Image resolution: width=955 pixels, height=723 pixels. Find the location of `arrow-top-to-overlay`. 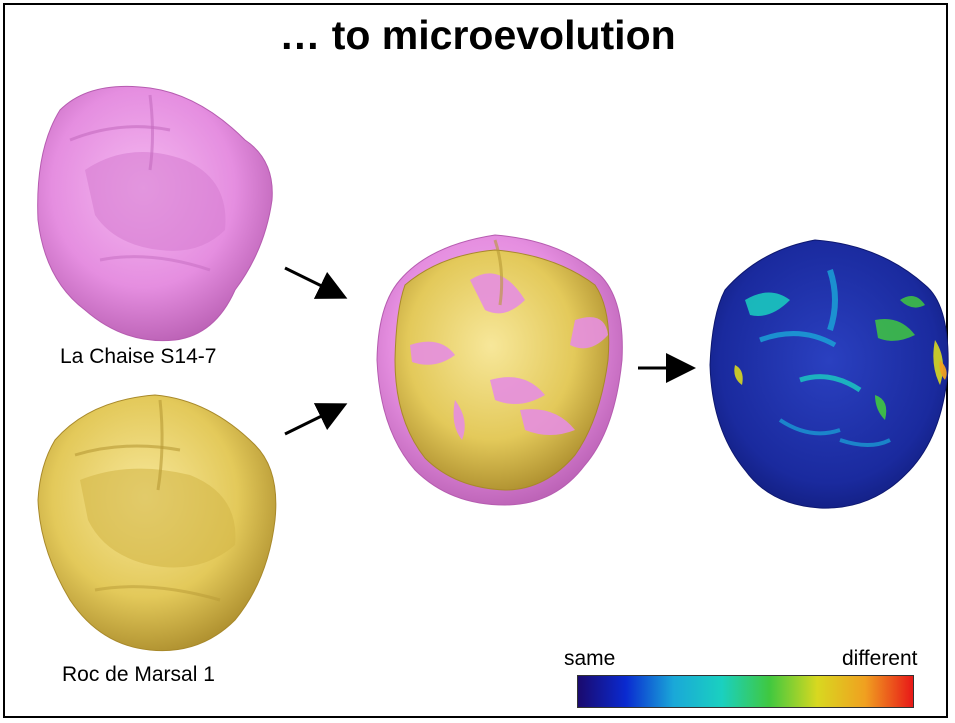

arrow-top-to-overlay is located at coordinates (316, 282).